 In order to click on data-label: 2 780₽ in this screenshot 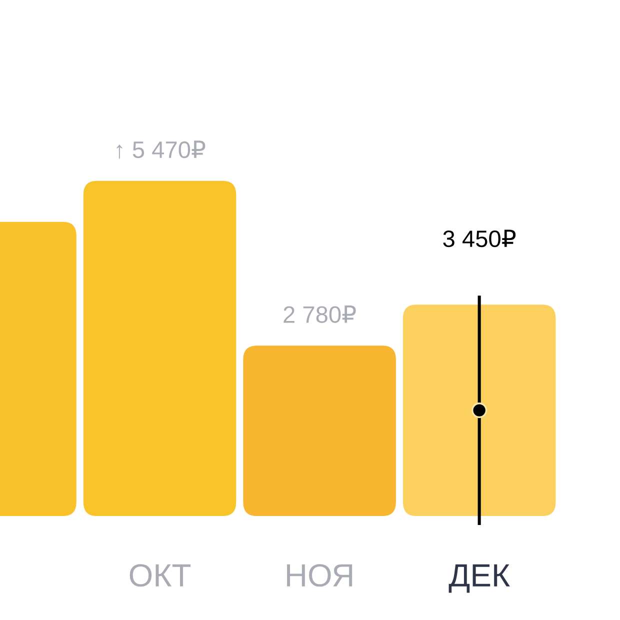, I will do `click(320, 314)`.